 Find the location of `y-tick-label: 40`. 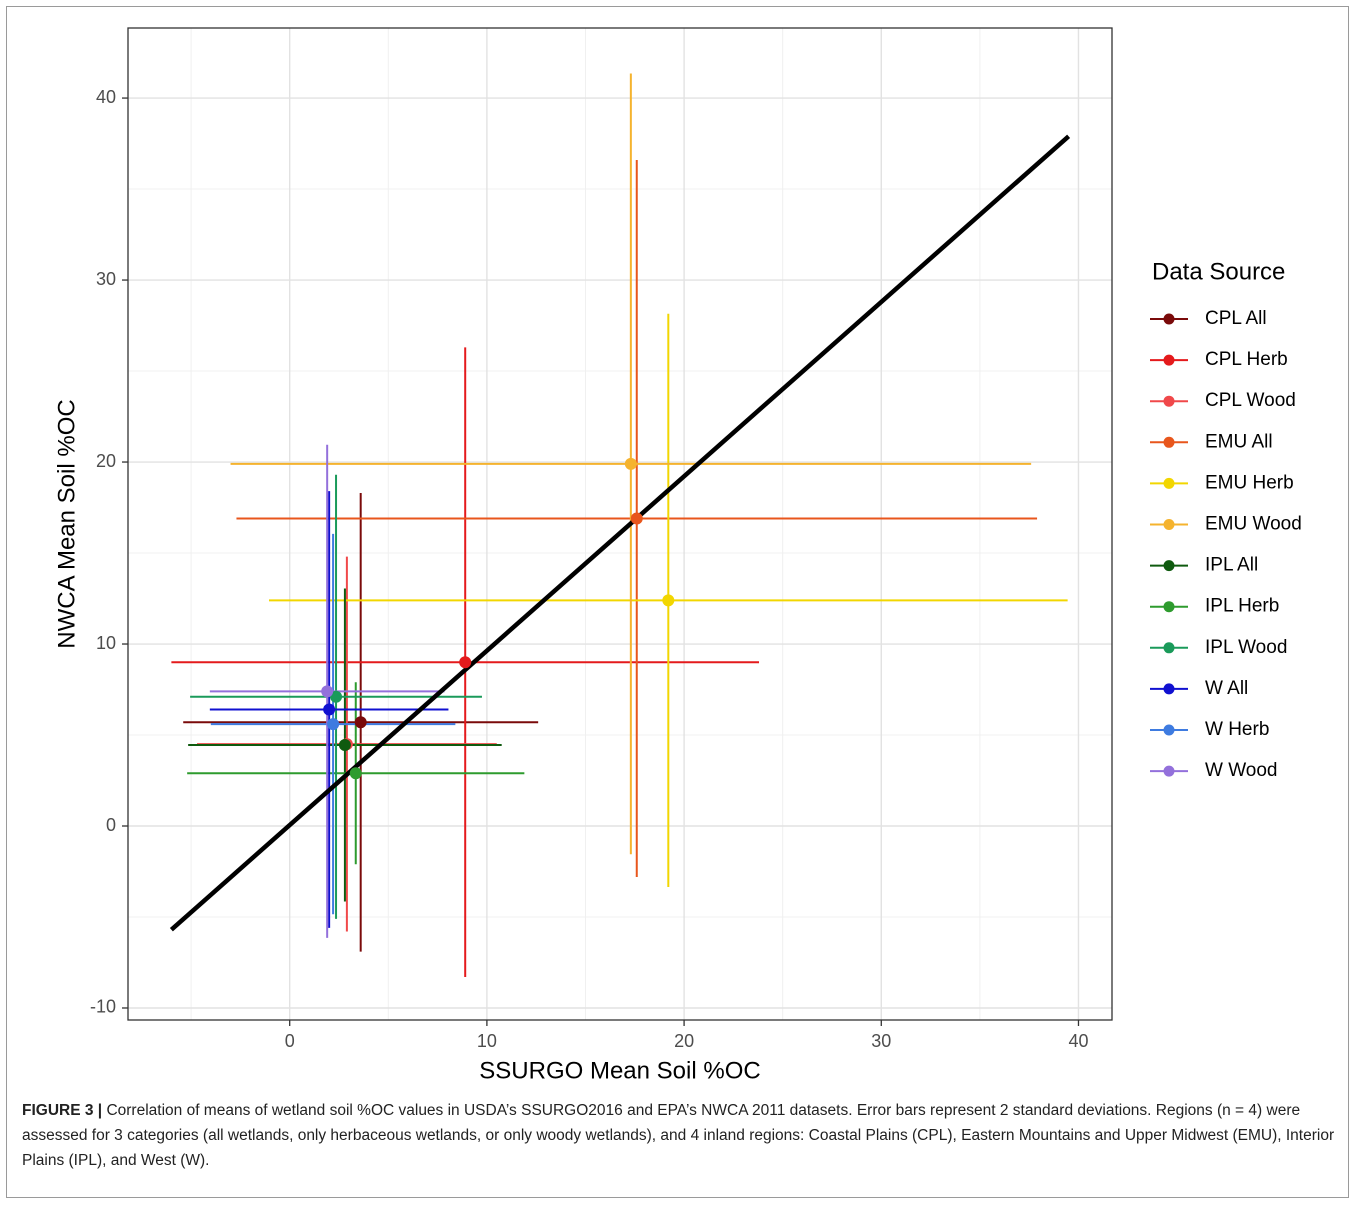

y-tick-label: 40 is located at coordinates (106, 97).